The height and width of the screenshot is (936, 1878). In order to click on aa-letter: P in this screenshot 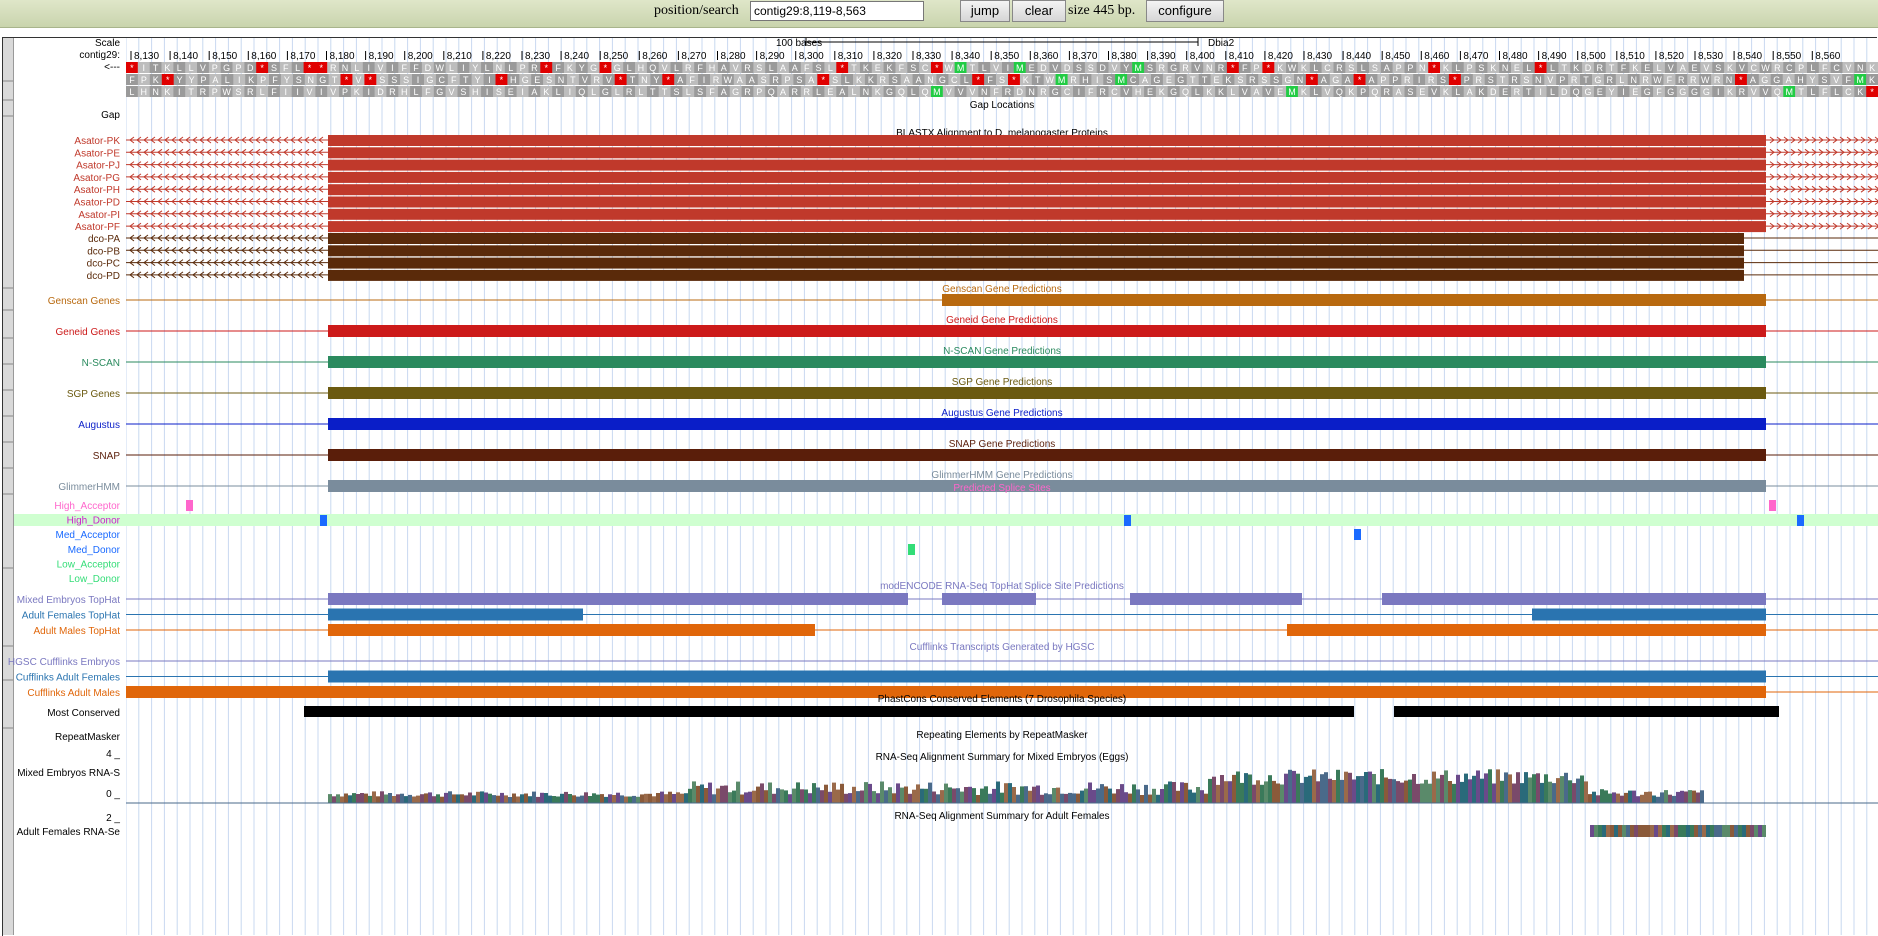, I will do `click(1467, 80)`.